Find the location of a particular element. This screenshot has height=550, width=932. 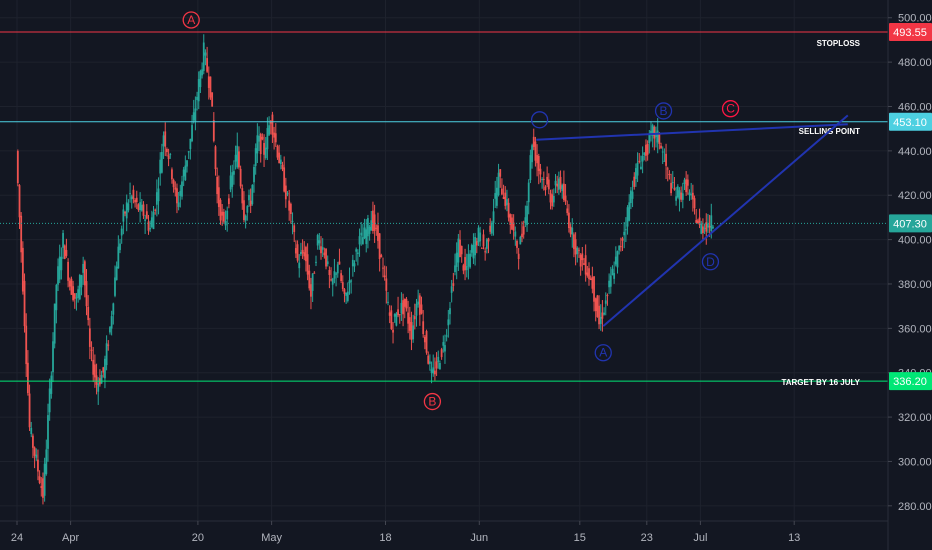

wave-label-3: A is located at coordinates (603, 353).